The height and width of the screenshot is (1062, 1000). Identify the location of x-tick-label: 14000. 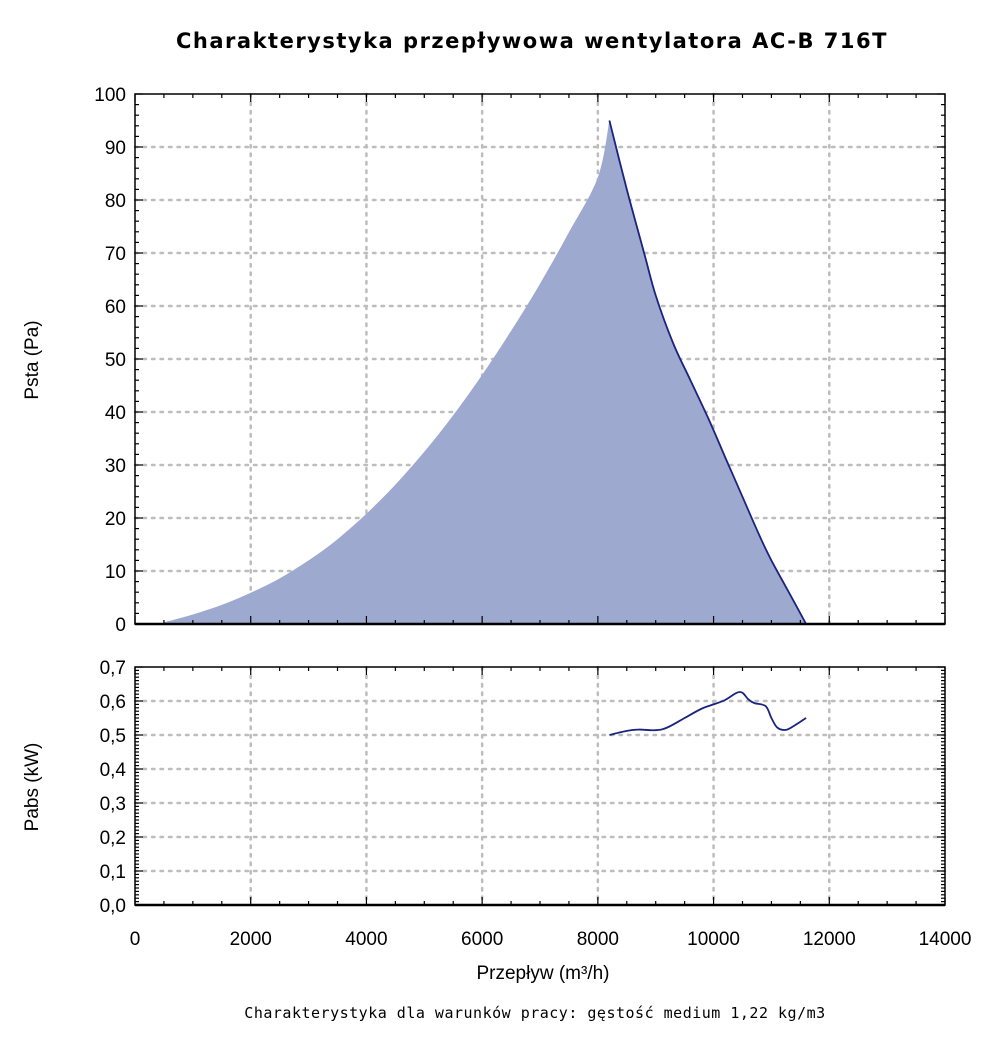
(945, 939).